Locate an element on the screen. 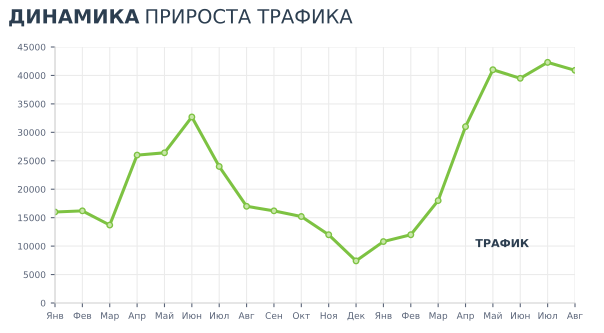  y-tick-label: 30000 is located at coordinates (32, 132).